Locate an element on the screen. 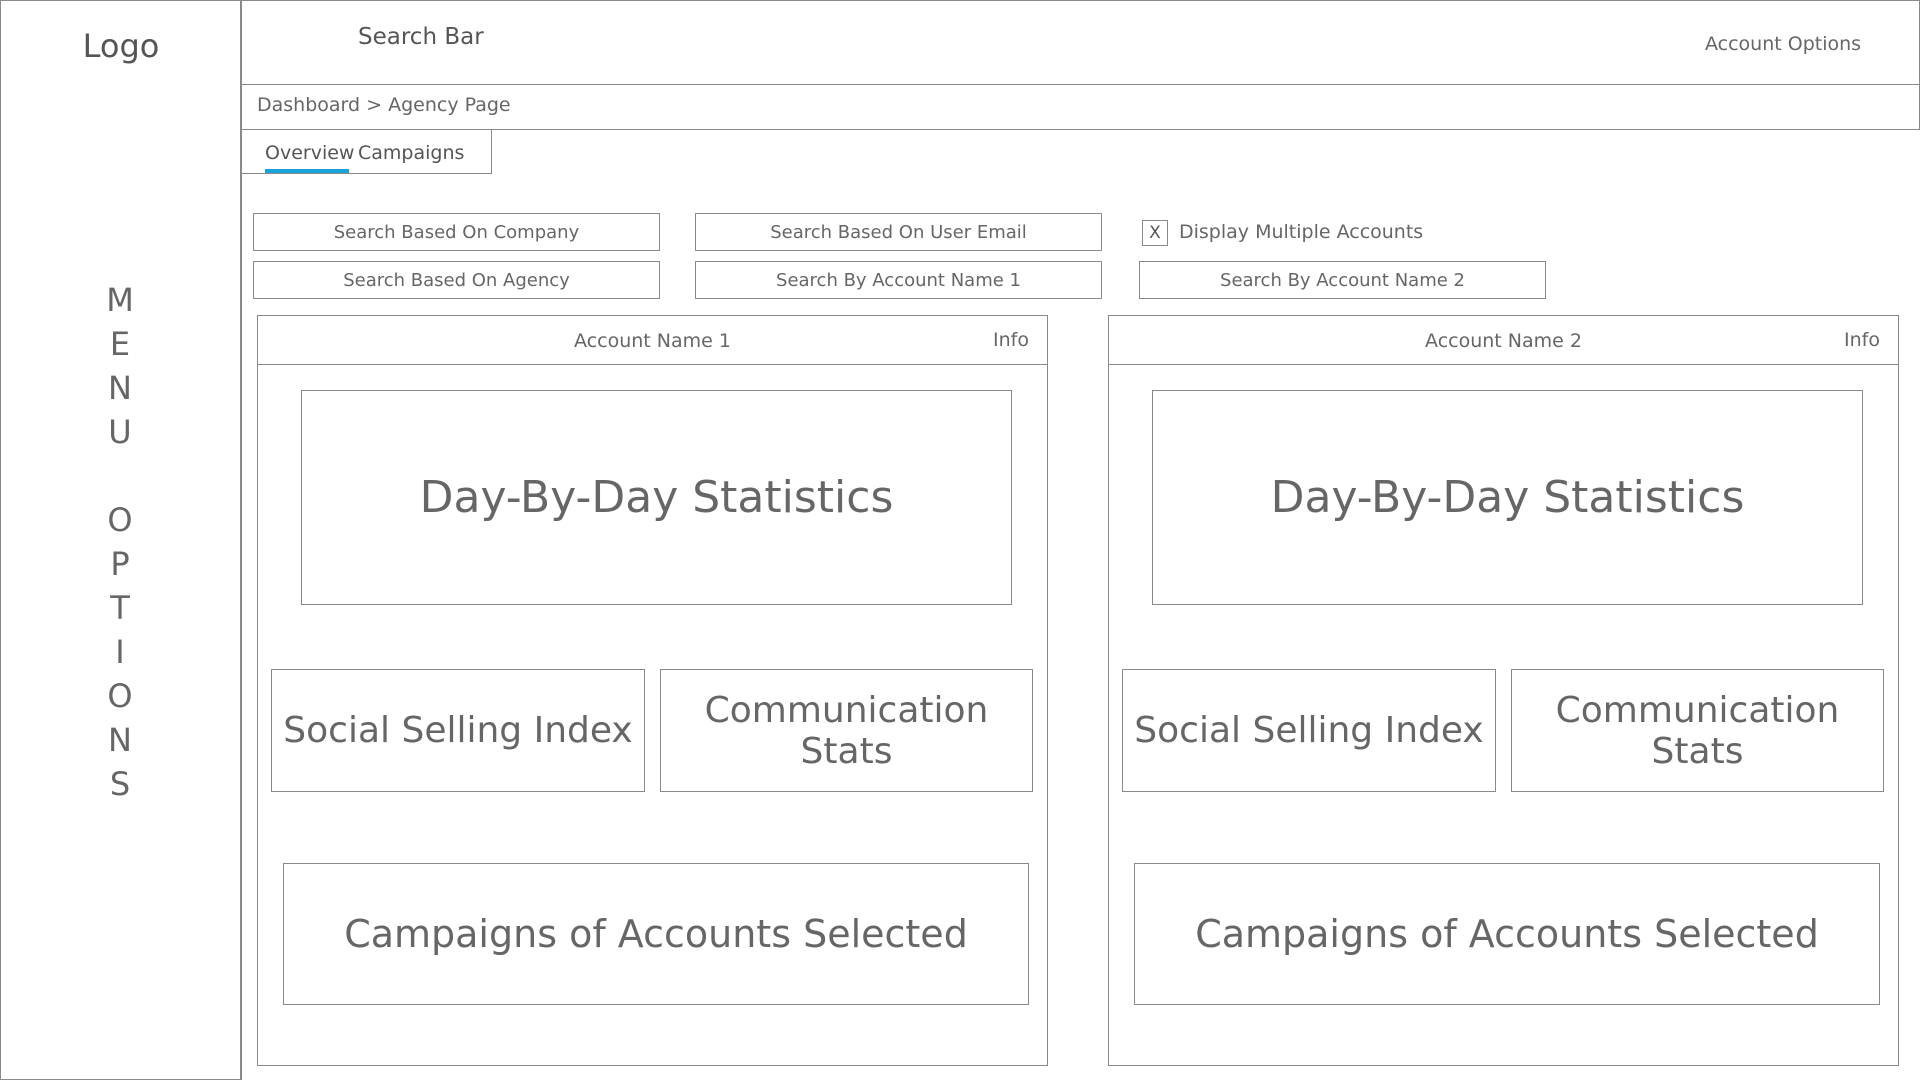 Image resolution: width=1920 pixels, height=1080 pixels. menu-letter: U is located at coordinates (120, 432).